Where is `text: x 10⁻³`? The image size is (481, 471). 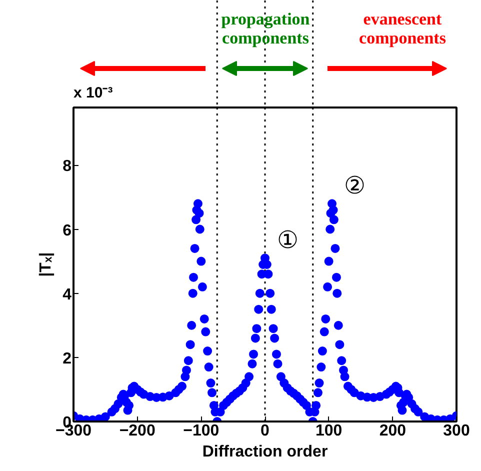 text: x 10⁻³ is located at coordinates (93, 93).